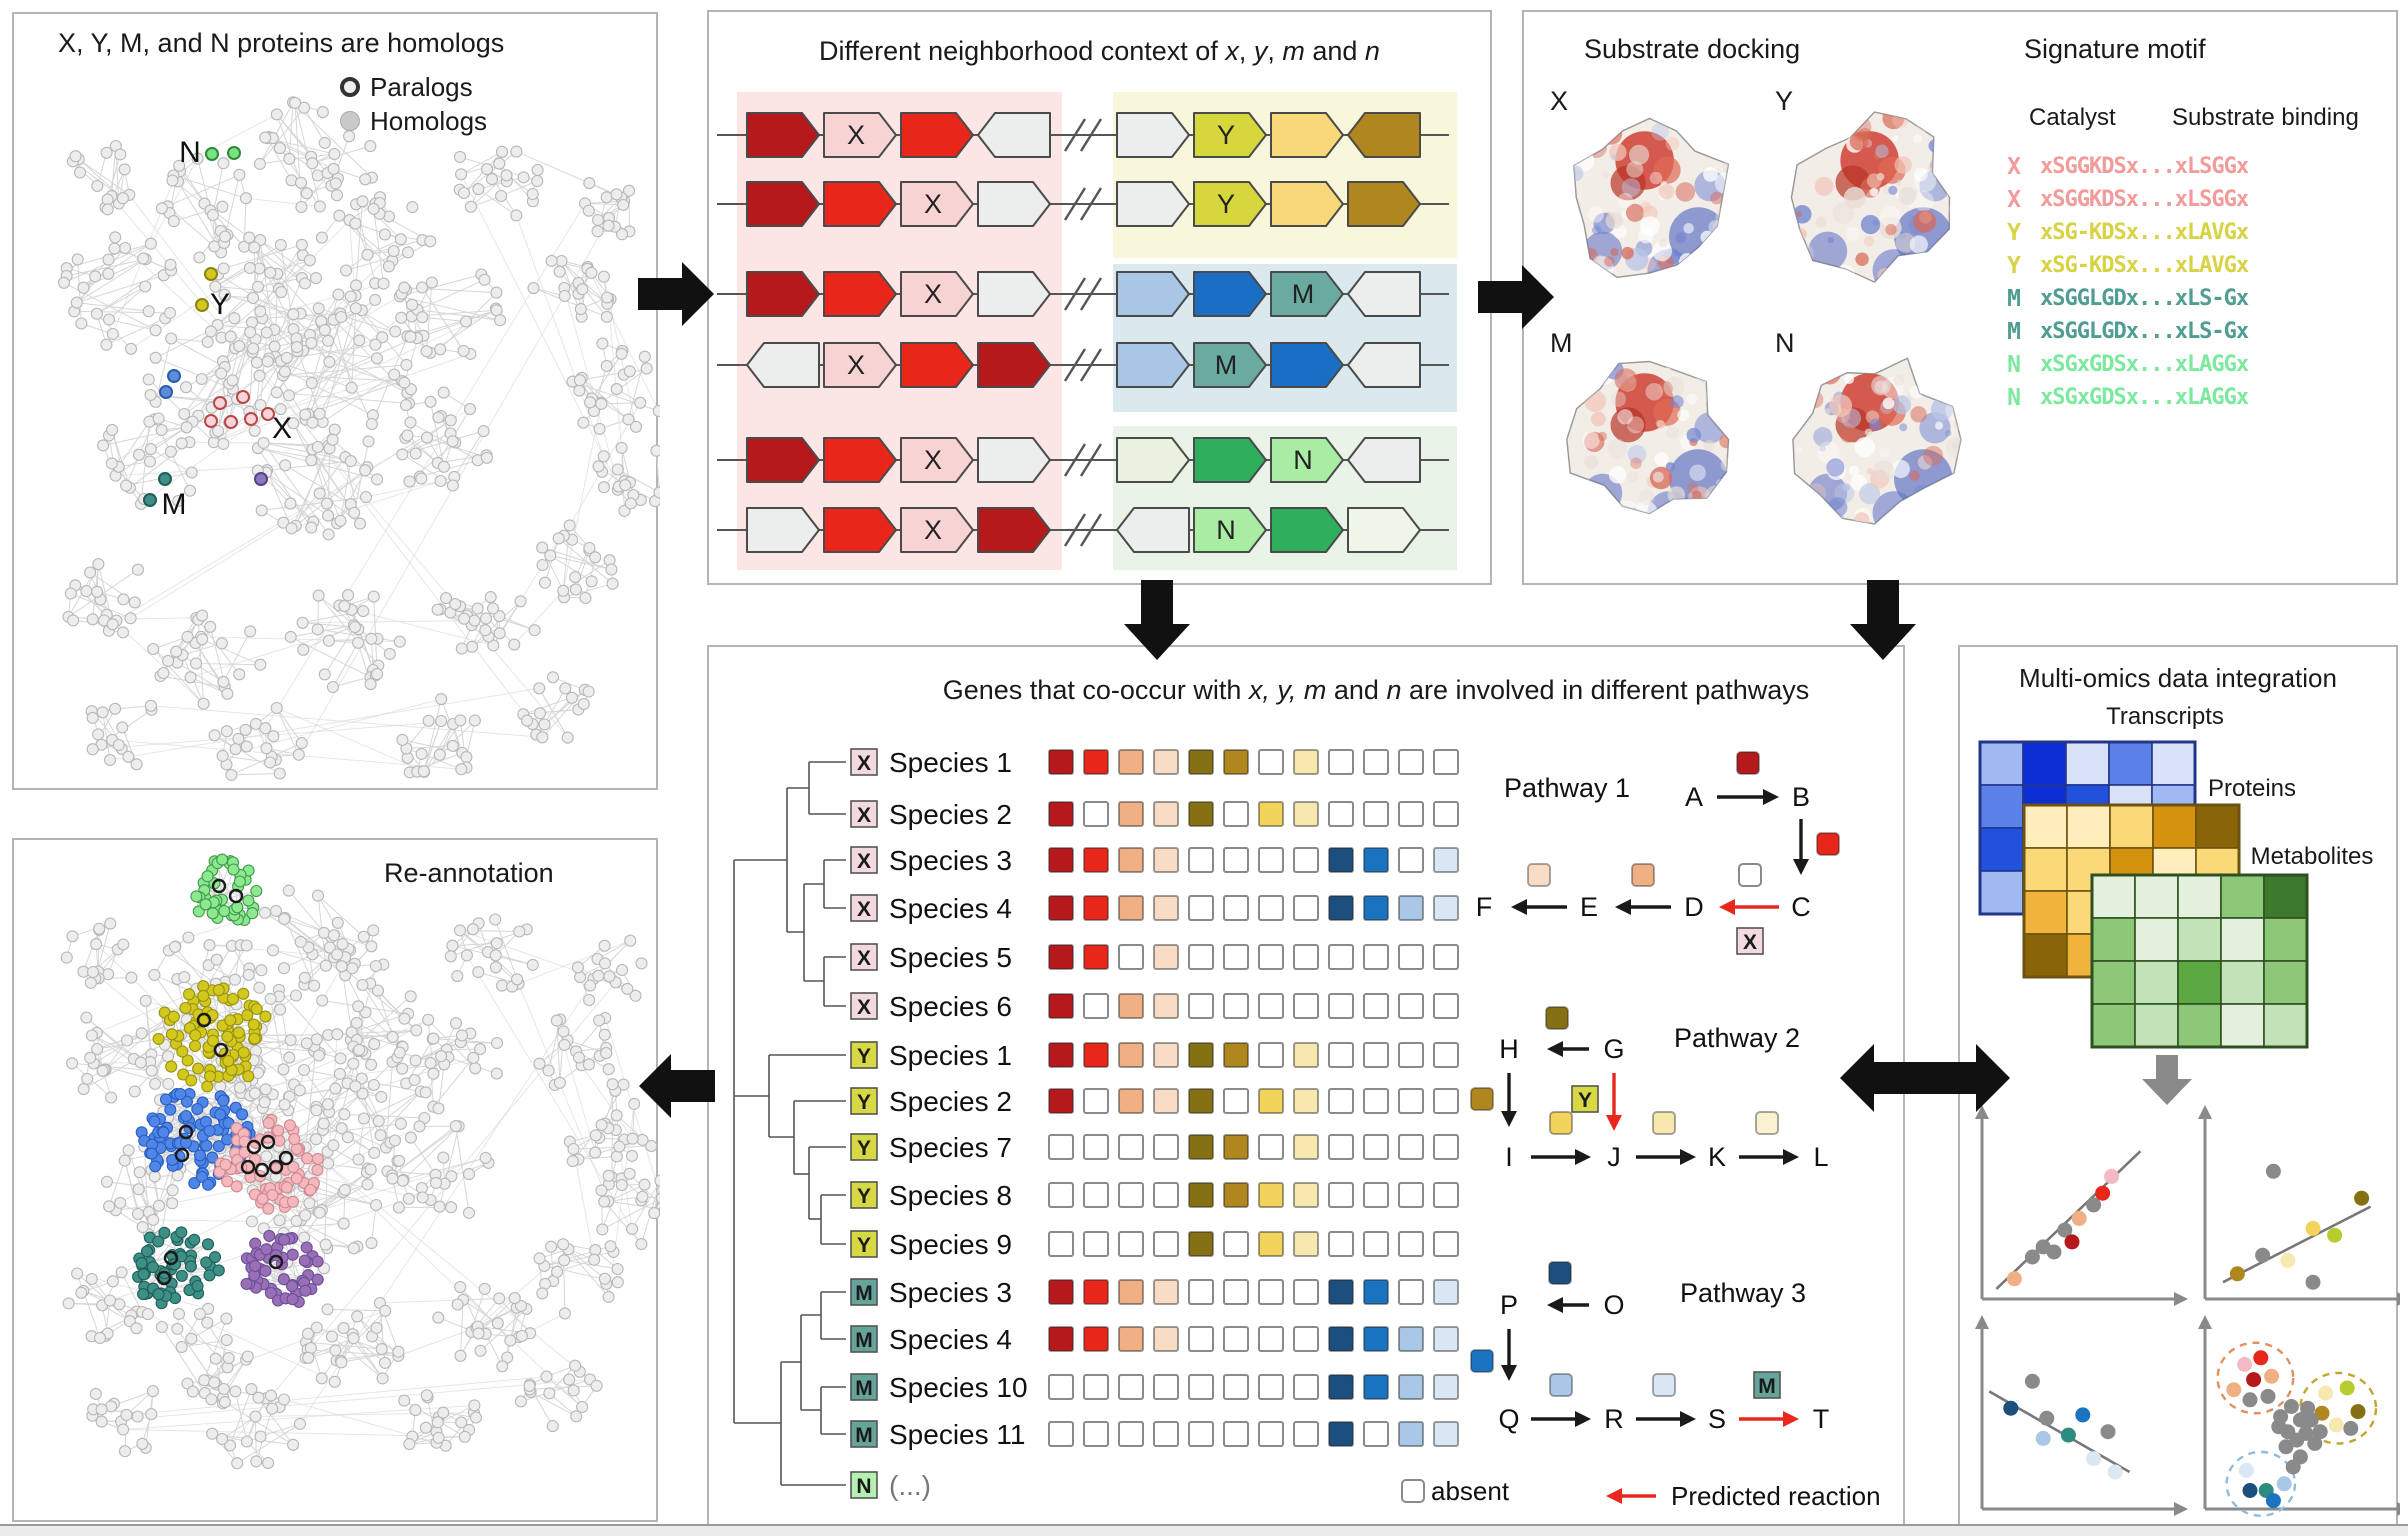 The height and width of the screenshot is (1536, 2408). Describe the element at coordinates (220, 304) in the screenshot. I see `label: Y` at that location.